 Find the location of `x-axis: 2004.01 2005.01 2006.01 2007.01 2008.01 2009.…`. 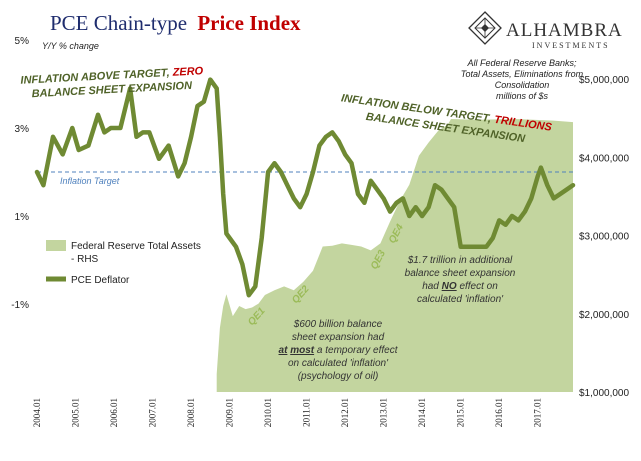

x-axis: 2004.01 2005.01 2006.01 2007.01 2008.01 2009.… is located at coordinates (287, 412).